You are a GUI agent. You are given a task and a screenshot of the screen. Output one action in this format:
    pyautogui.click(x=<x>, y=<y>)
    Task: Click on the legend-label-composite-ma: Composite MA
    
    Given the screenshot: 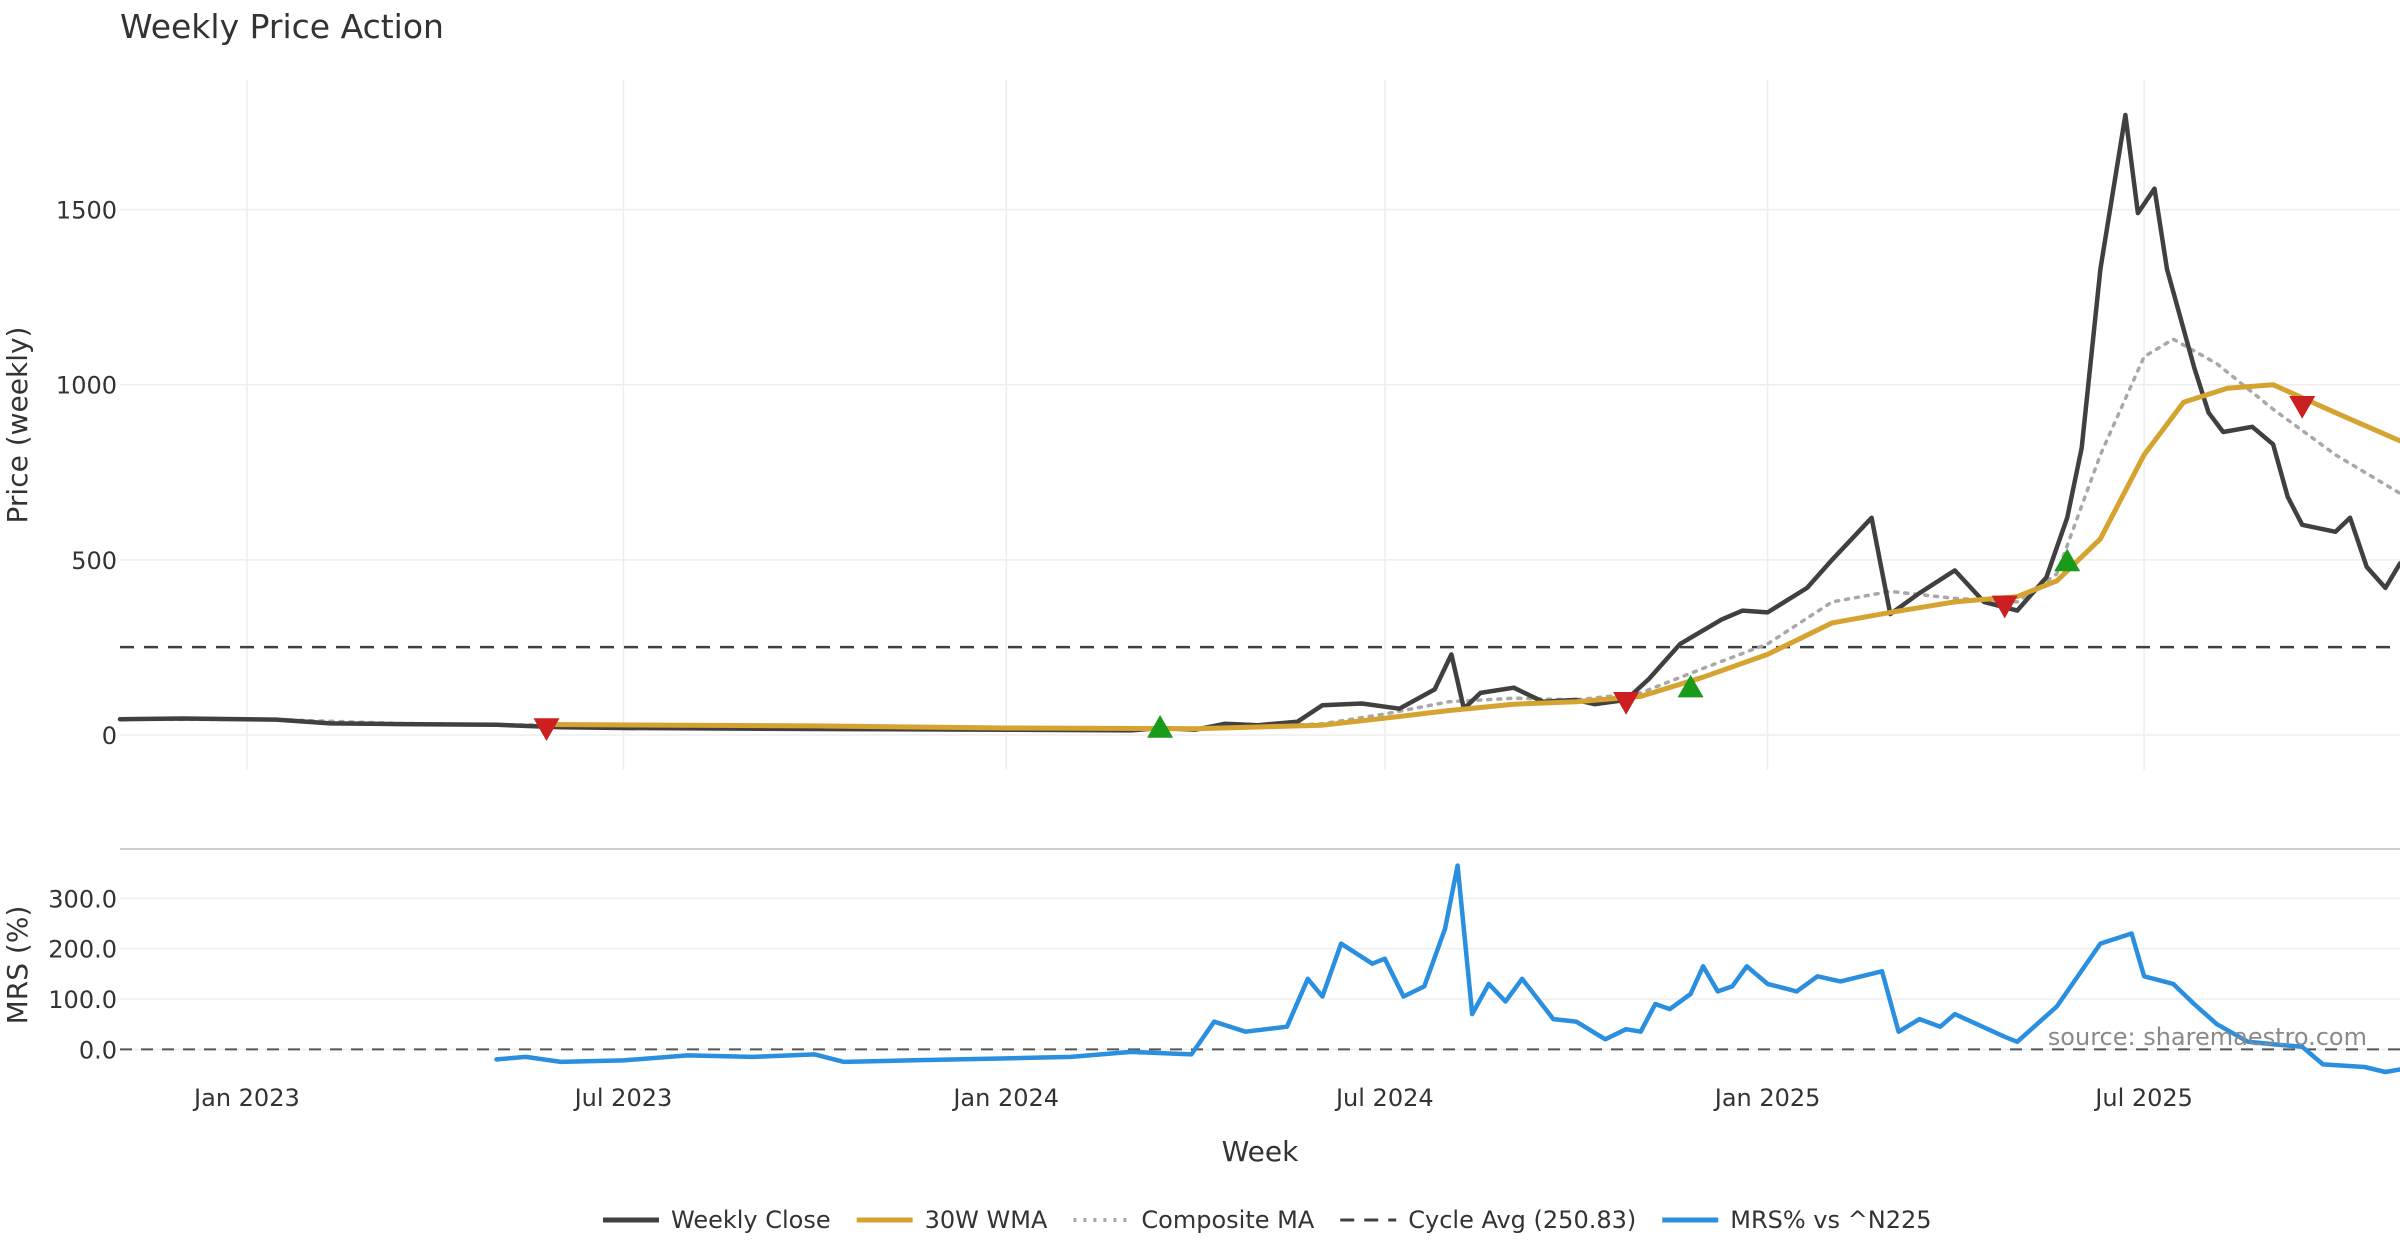 What is the action you would take?
    pyautogui.click(x=1227, y=1220)
    